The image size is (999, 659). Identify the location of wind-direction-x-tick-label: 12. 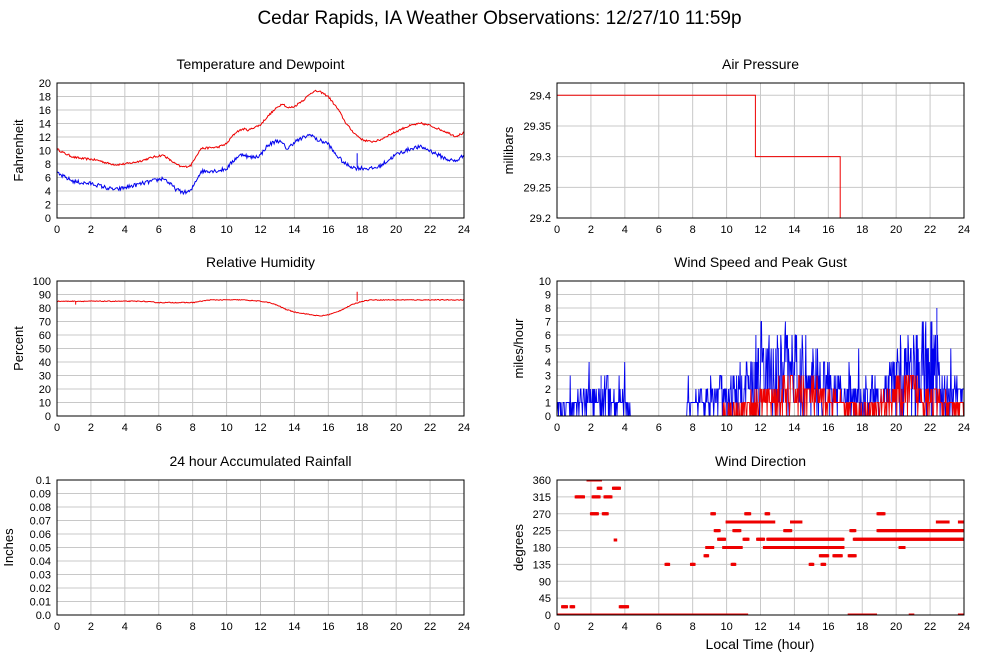
(760, 627).